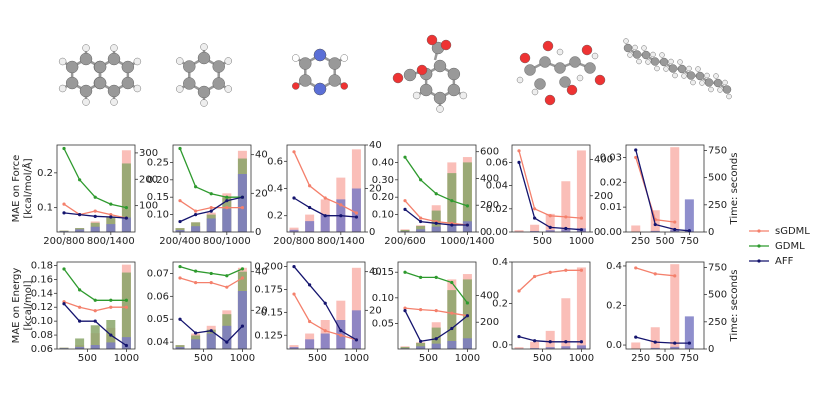 The image size is (814, 399). I want to click on y2-axis-label: Time: seconds, so click(734, 189).